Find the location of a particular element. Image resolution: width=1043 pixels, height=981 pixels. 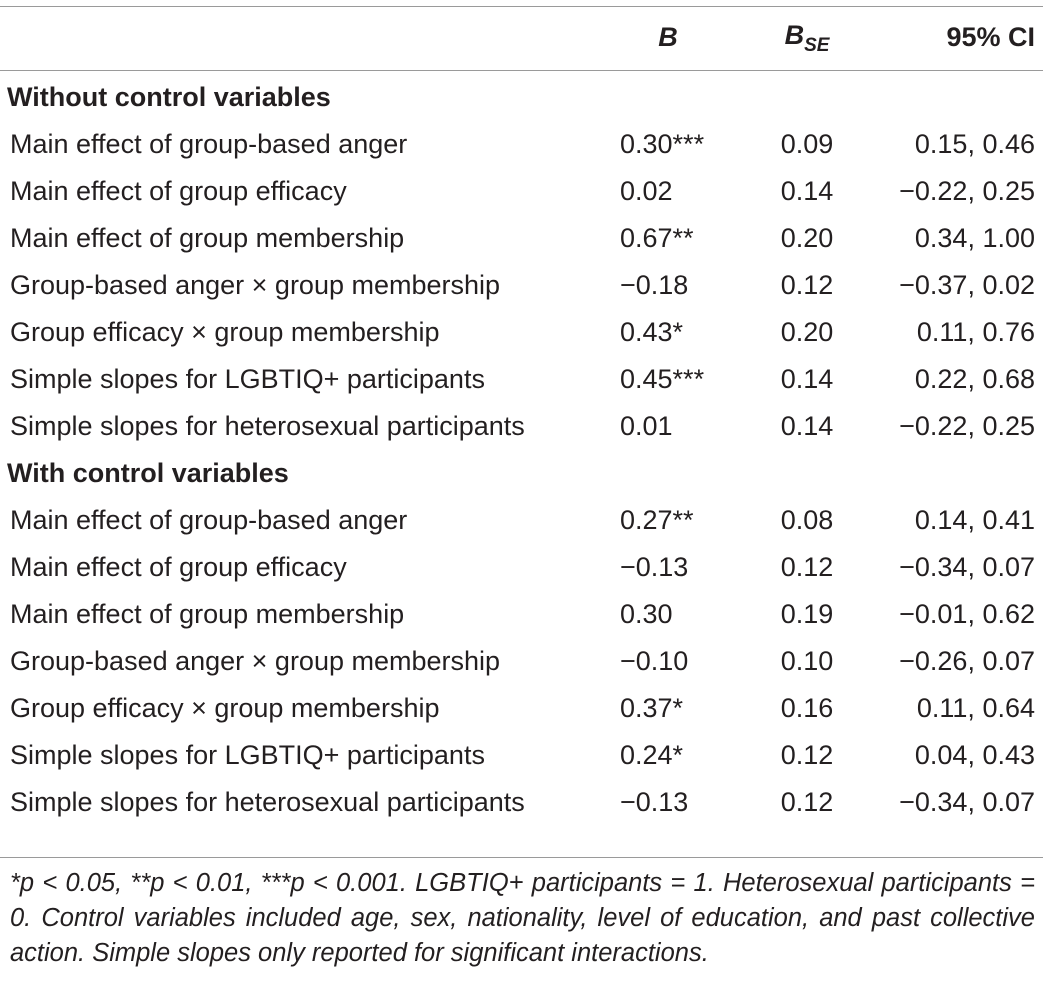

row-b-value: 0.02 is located at coordinates (646, 191).